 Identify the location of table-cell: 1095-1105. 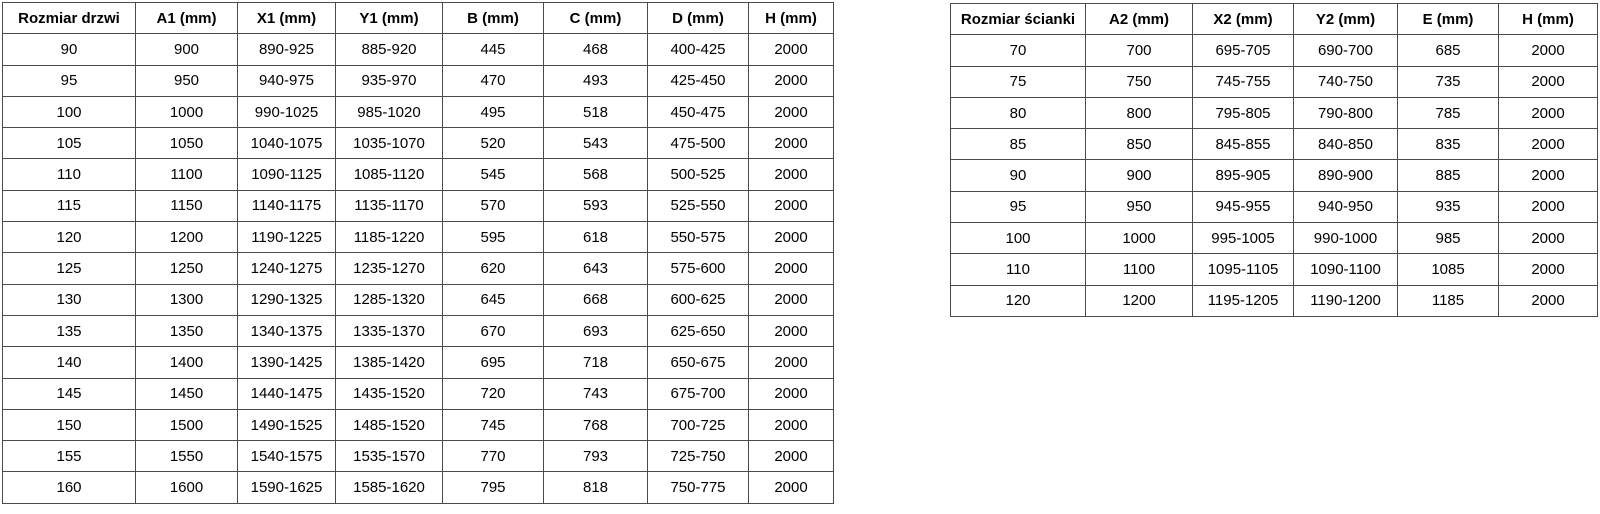
(1243, 269).